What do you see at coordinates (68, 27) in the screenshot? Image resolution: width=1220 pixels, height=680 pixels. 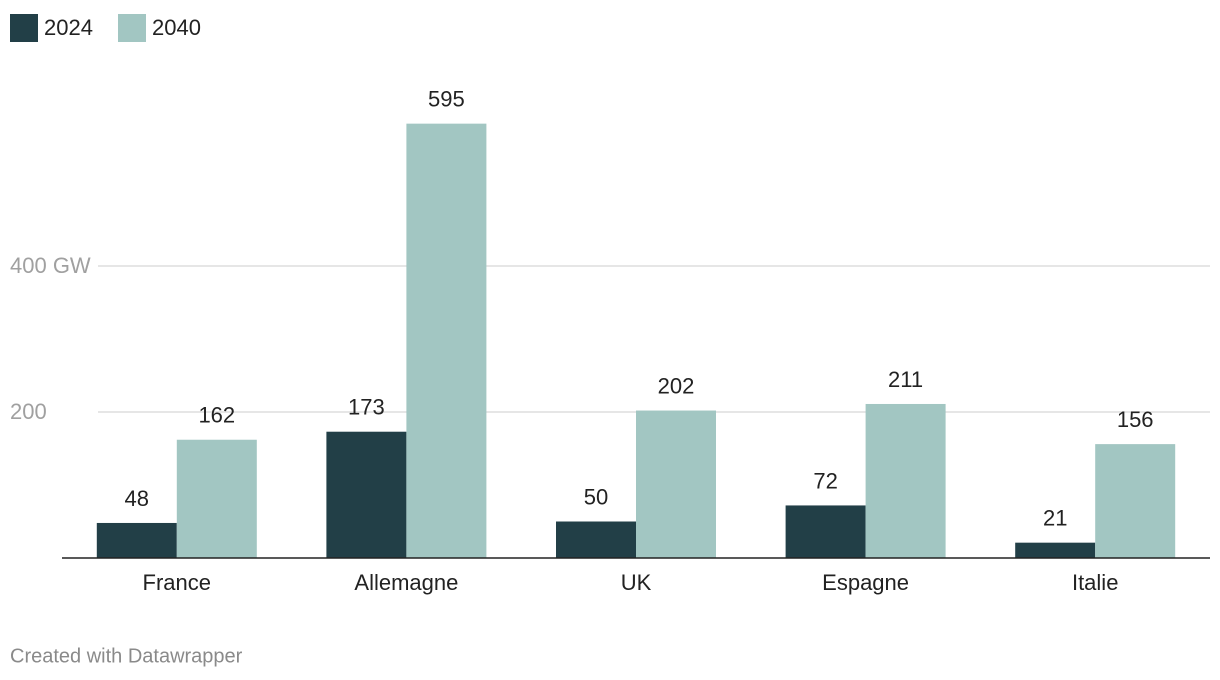 I see `legend-label: 2024` at bounding box center [68, 27].